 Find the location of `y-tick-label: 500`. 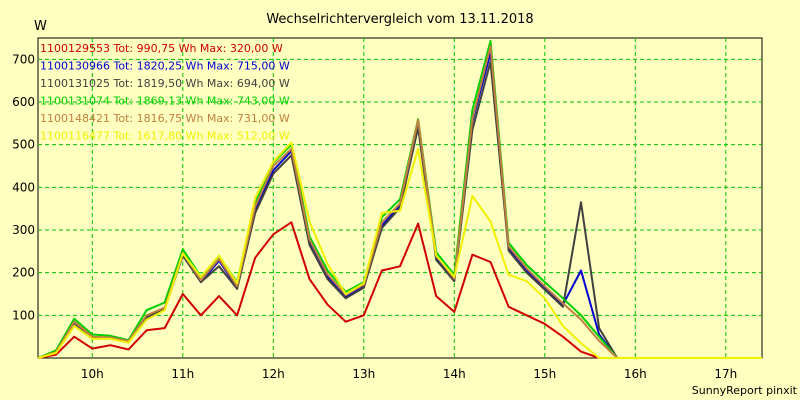

y-tick-label: 500 is located at coordinates (23, 145).